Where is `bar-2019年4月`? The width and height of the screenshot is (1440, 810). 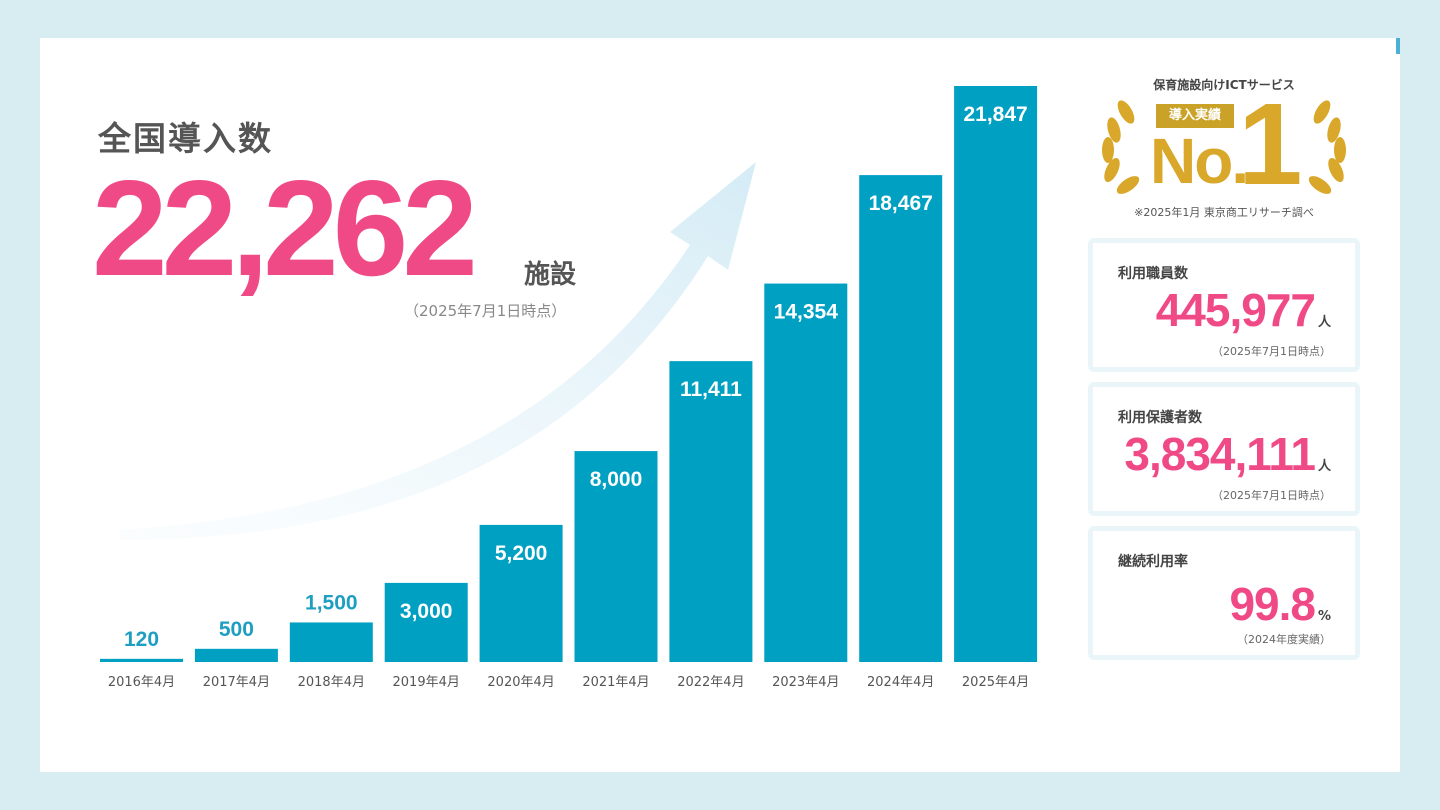
bar-2019年4月 is located at coordinates (426, 622).